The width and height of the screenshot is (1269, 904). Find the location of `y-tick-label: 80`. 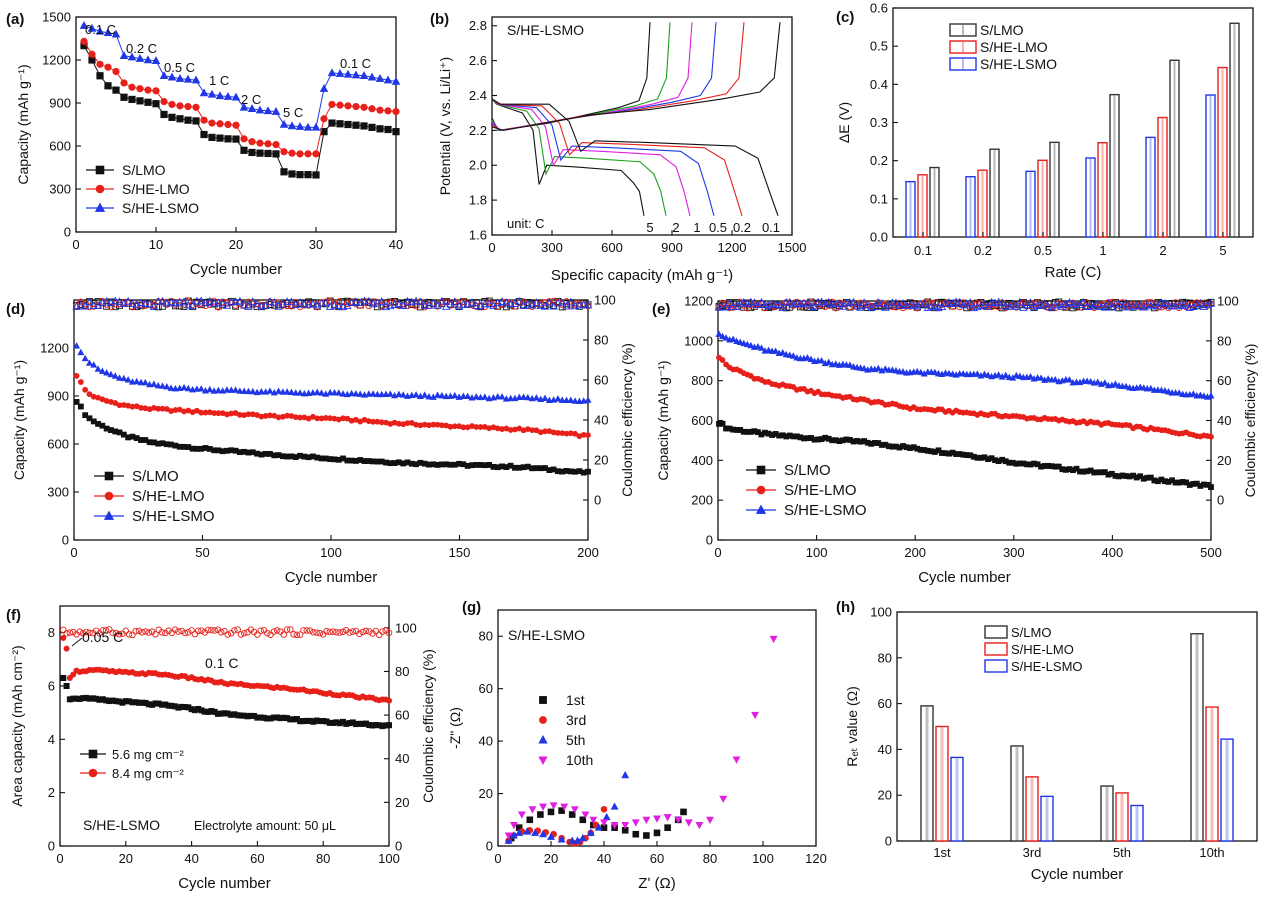

y-tick-label: 80 is located at coordinates (885, 657).